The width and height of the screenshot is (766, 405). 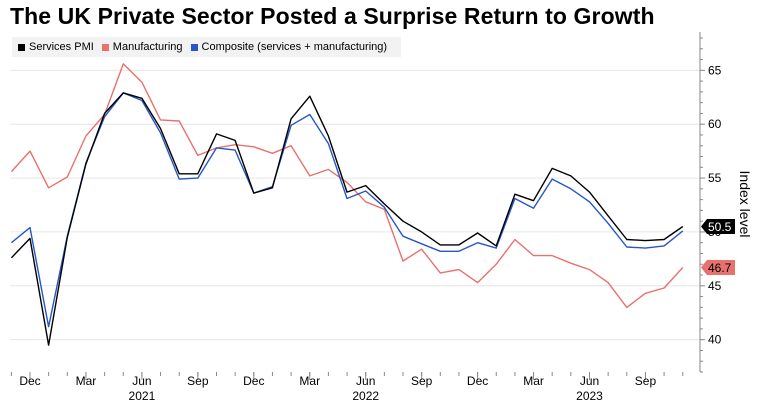 I want to click on y-tick-label: 65, so click(x=715, y=70).